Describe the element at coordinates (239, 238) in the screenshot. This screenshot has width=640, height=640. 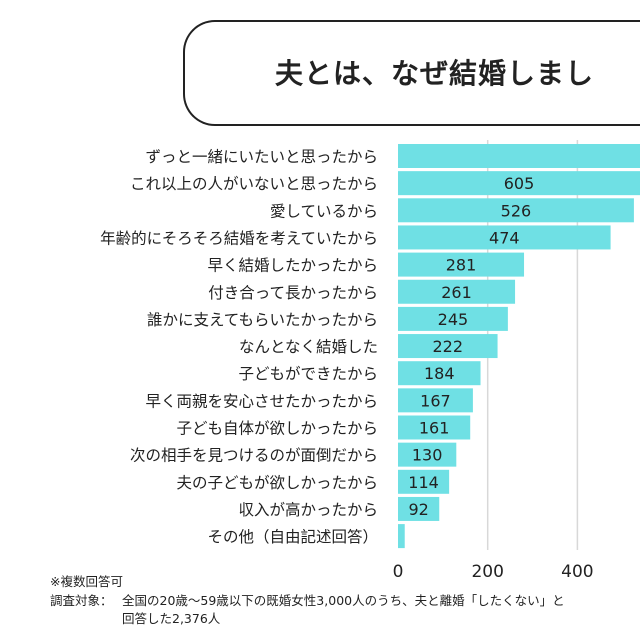
I see `category-label: 年齢的にそろそろ結婚を考えていたから` at that location.